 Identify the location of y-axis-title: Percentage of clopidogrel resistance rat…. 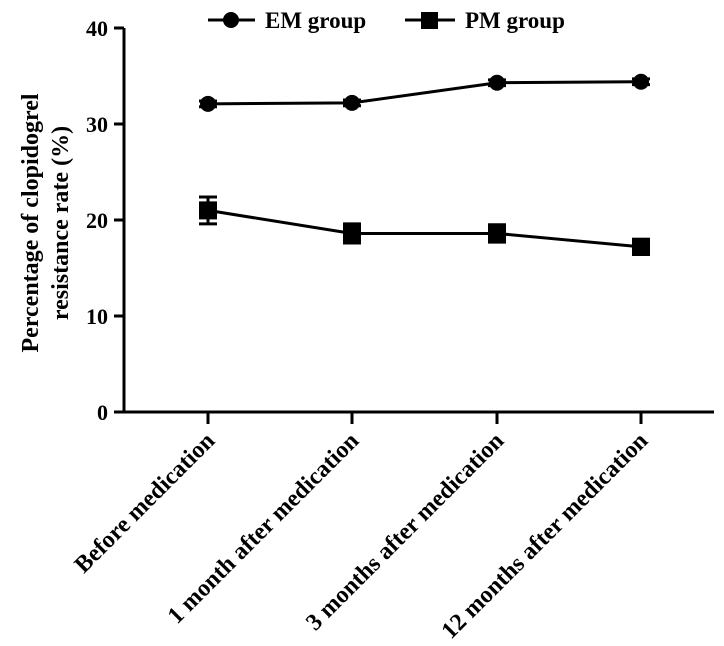
(46, 222).